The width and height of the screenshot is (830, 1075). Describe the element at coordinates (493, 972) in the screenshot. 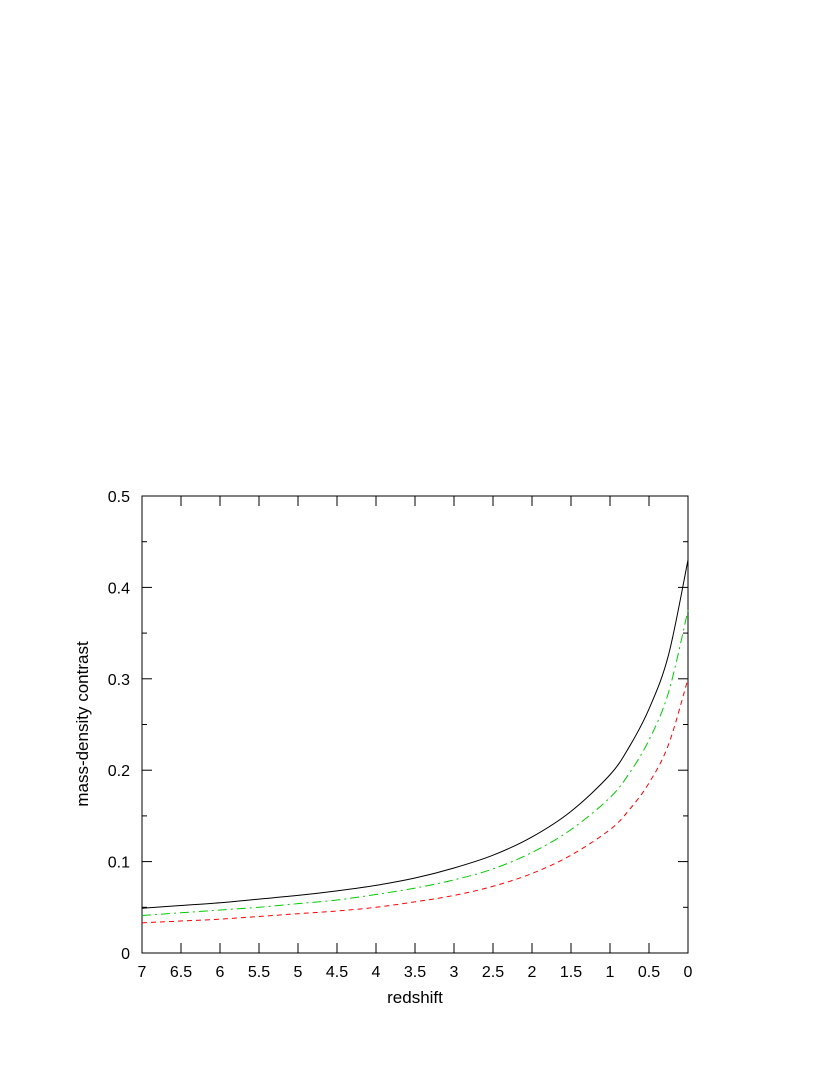

I see `x-tick-label: 2.5` at that location.